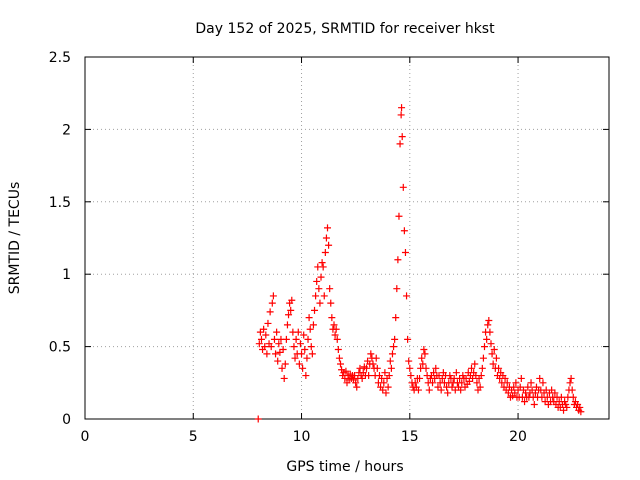  Describe the element at coordinates (60, 348) in the screenshot. I see `y-tick-label: 0.5` at that location.